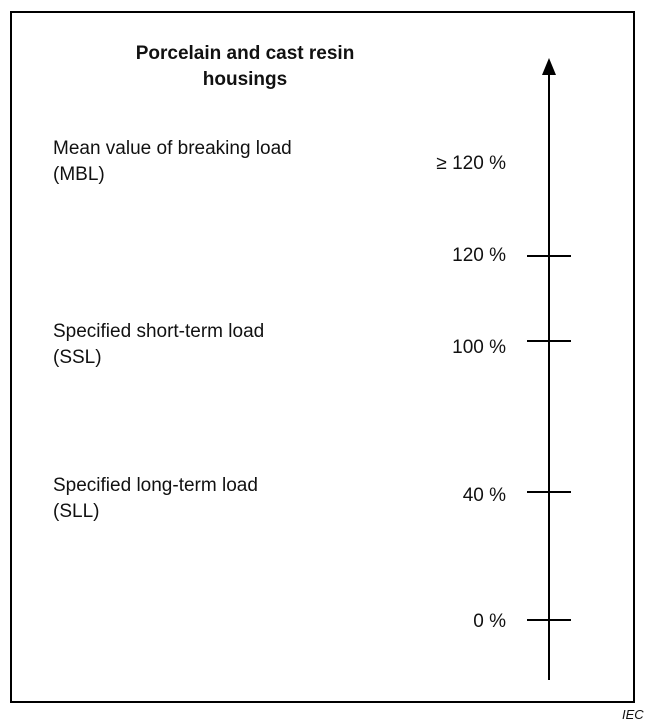 The height and width of the screenshot is (722, 646). Describe the element at coordinates (77, 357) in the screenshot. I see `load-abbr: (SSL)` at that location.